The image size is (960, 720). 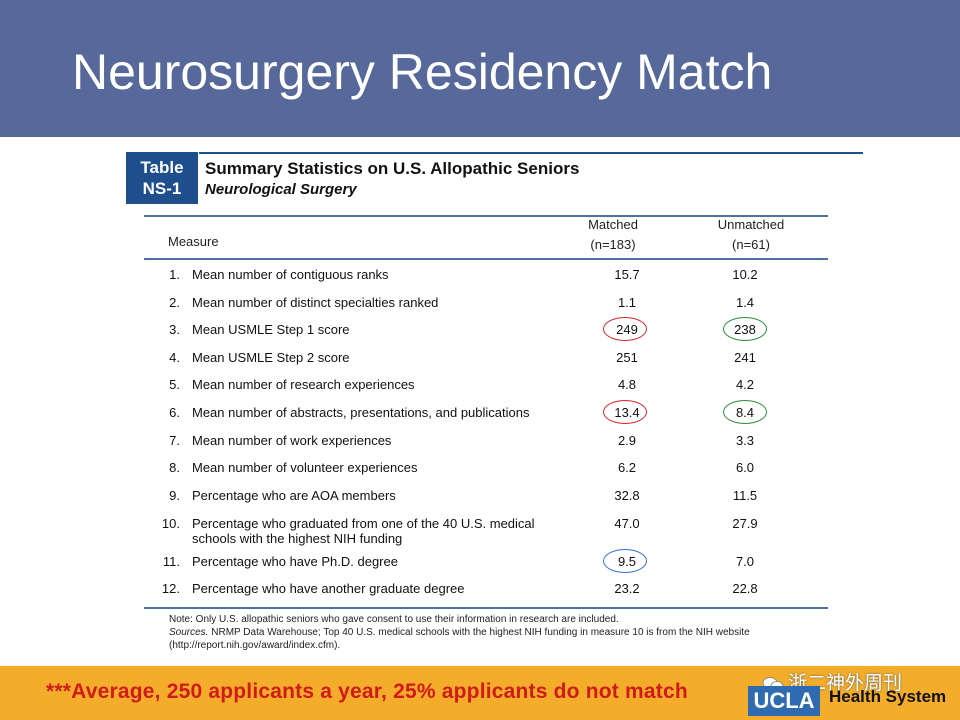 What do you see at coordinates (290, 274) in the screenshot?
I see `row-label: Mean number of contiguous ranks` at bounding box center [290, 274].